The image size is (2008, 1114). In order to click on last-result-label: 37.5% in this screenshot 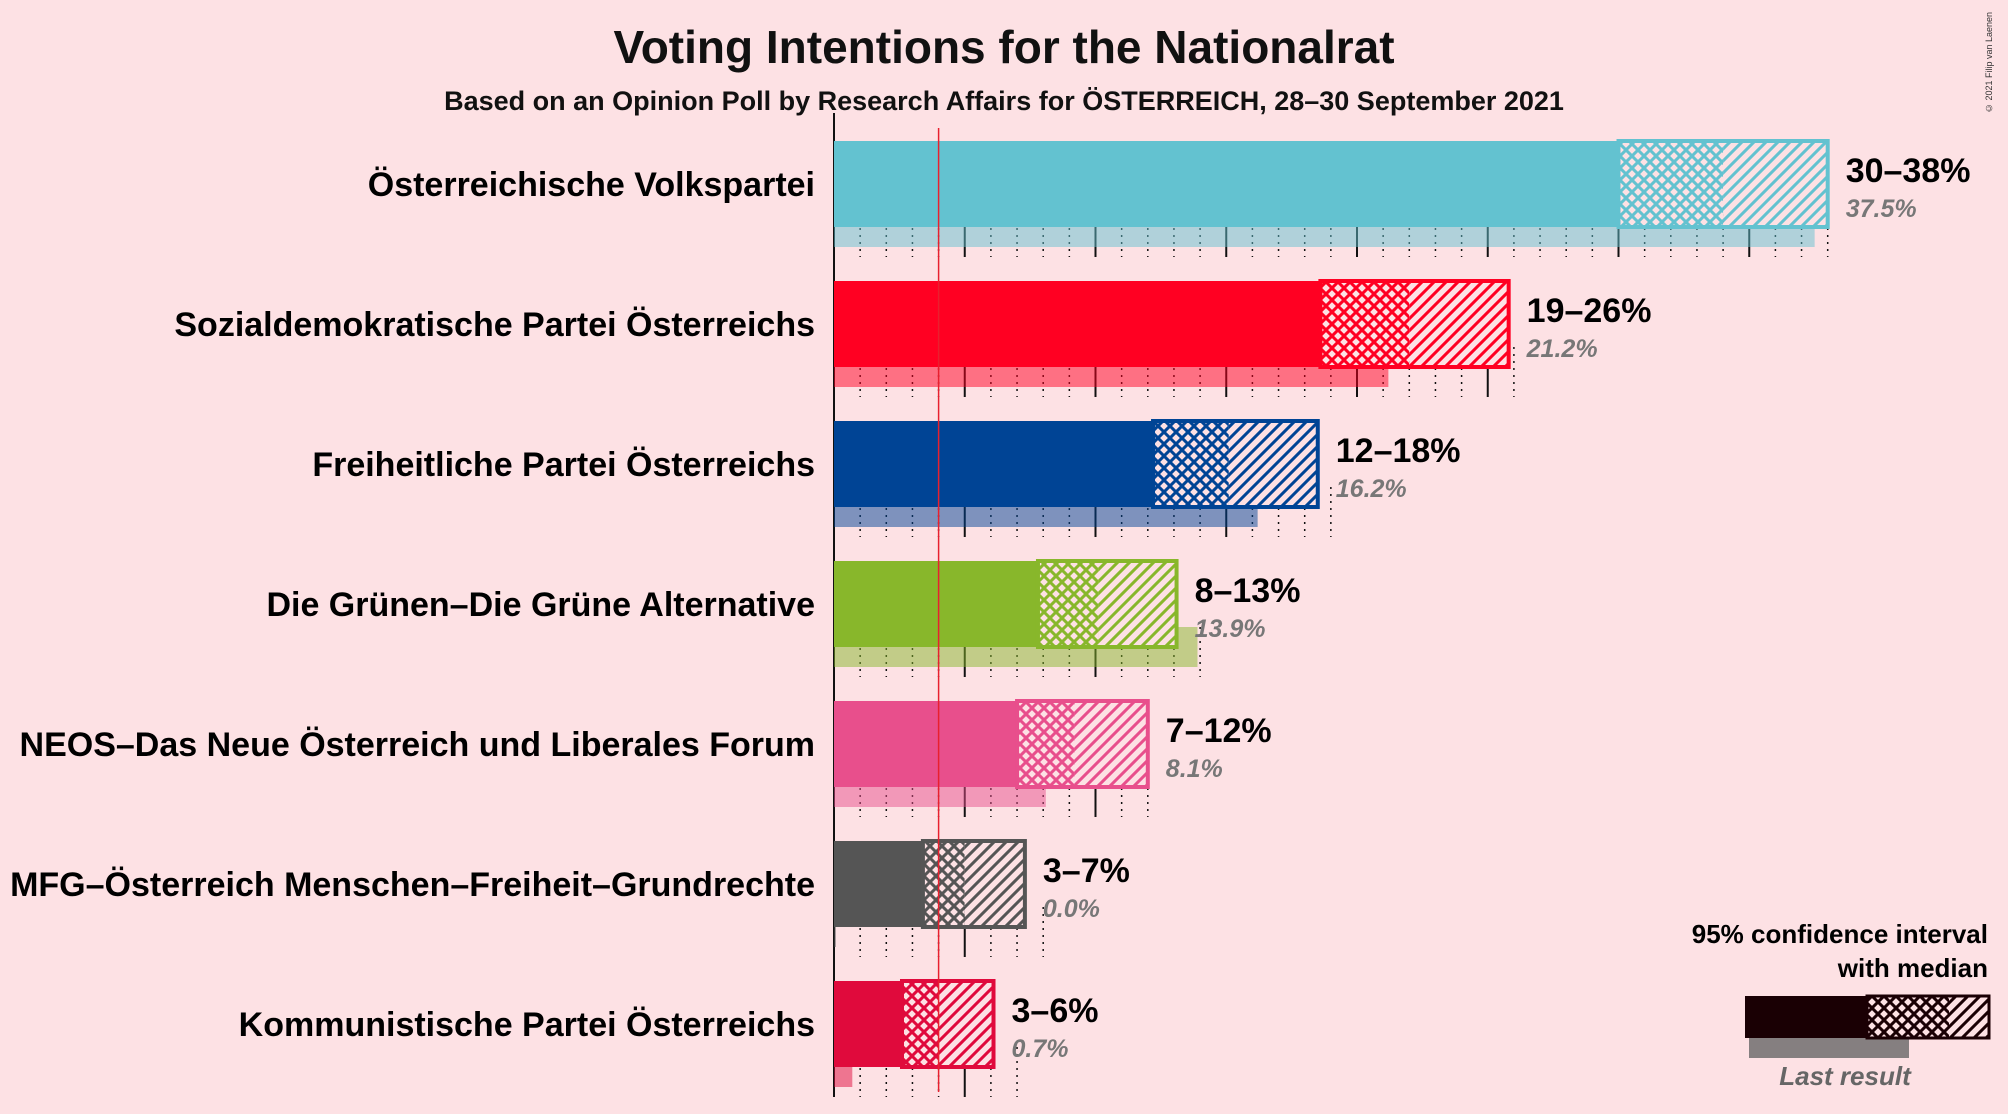, I will do `click(1881, 209)`.